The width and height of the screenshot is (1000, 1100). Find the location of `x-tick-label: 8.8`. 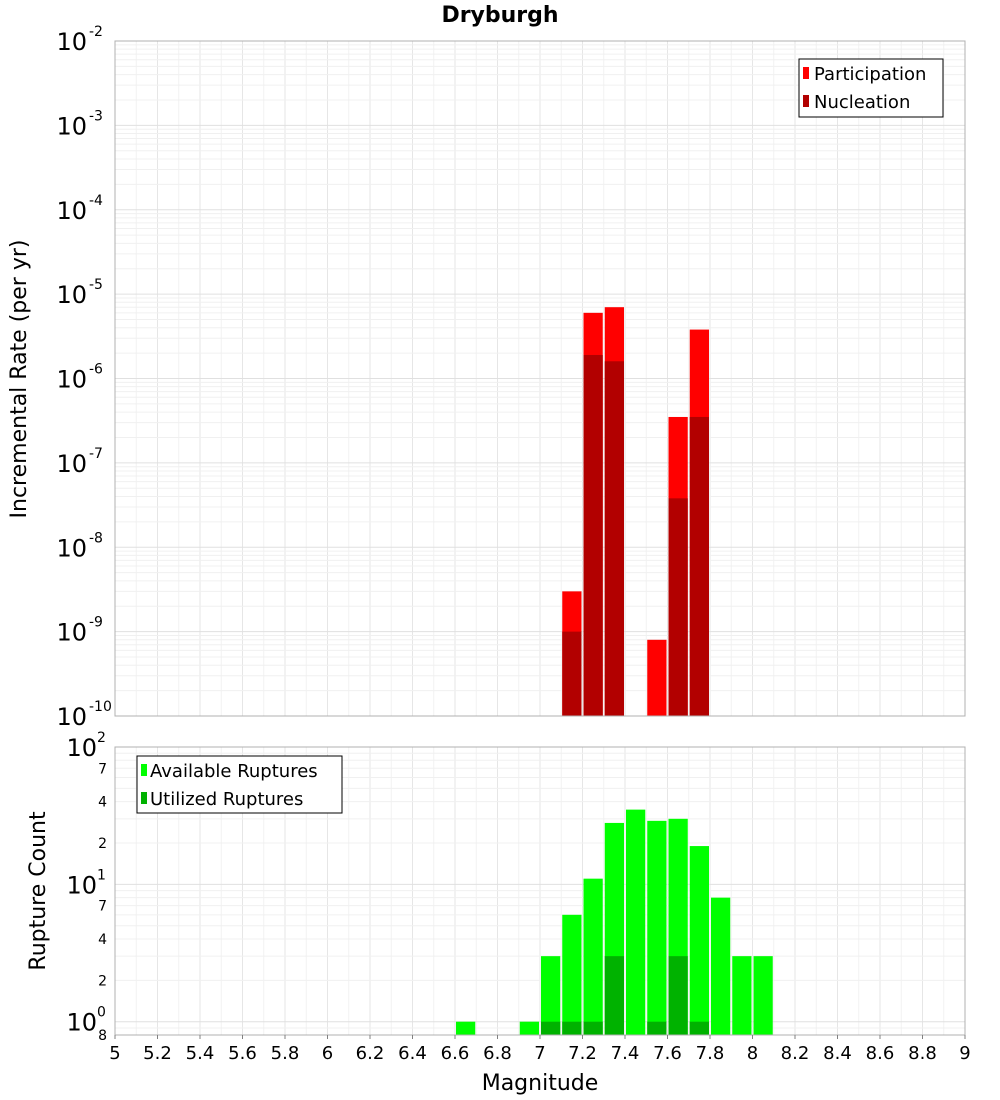

x-tick-label: 8.8 is located at coordinates (922, 1053).